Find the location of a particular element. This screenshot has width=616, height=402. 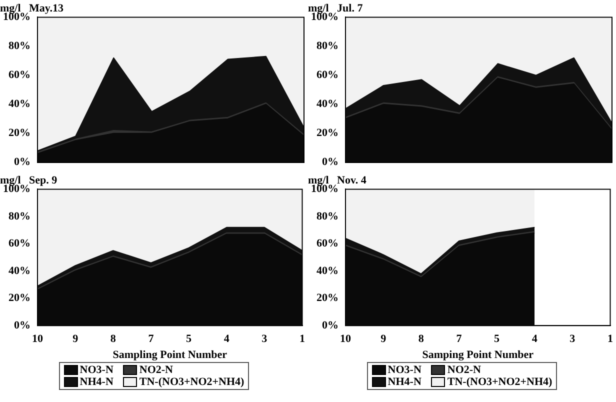

x-axis-title: Sampling Point Number is located at coordinates (170, 355).